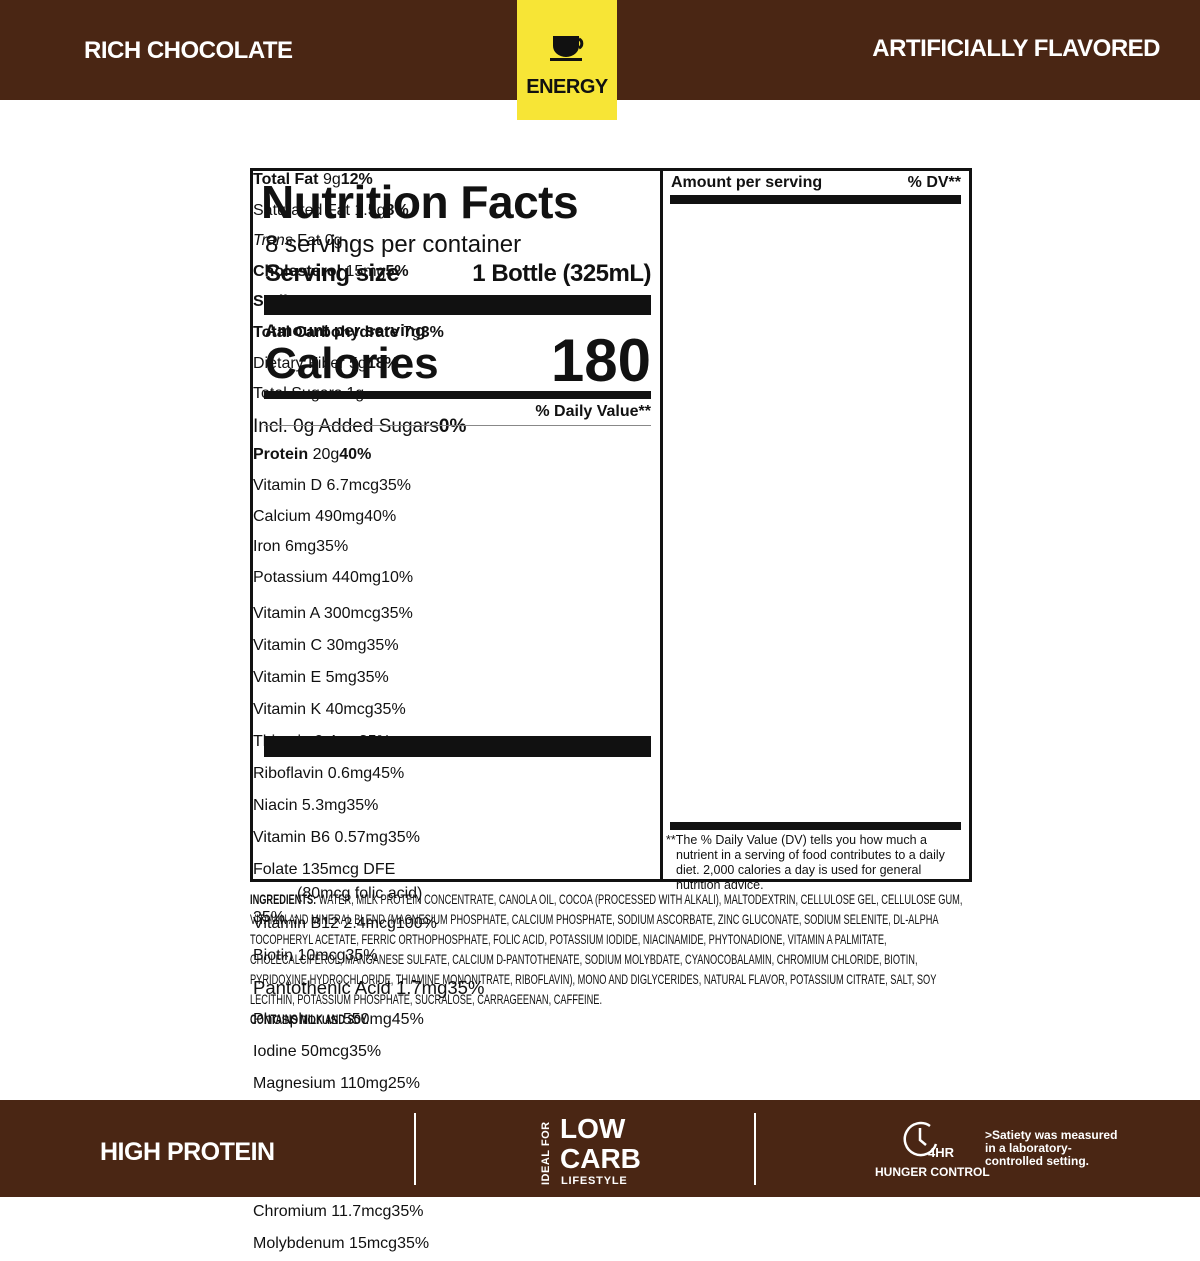  I want to click on supplement-name: Vitamin B12 2.4mcg, so click(324, 924).